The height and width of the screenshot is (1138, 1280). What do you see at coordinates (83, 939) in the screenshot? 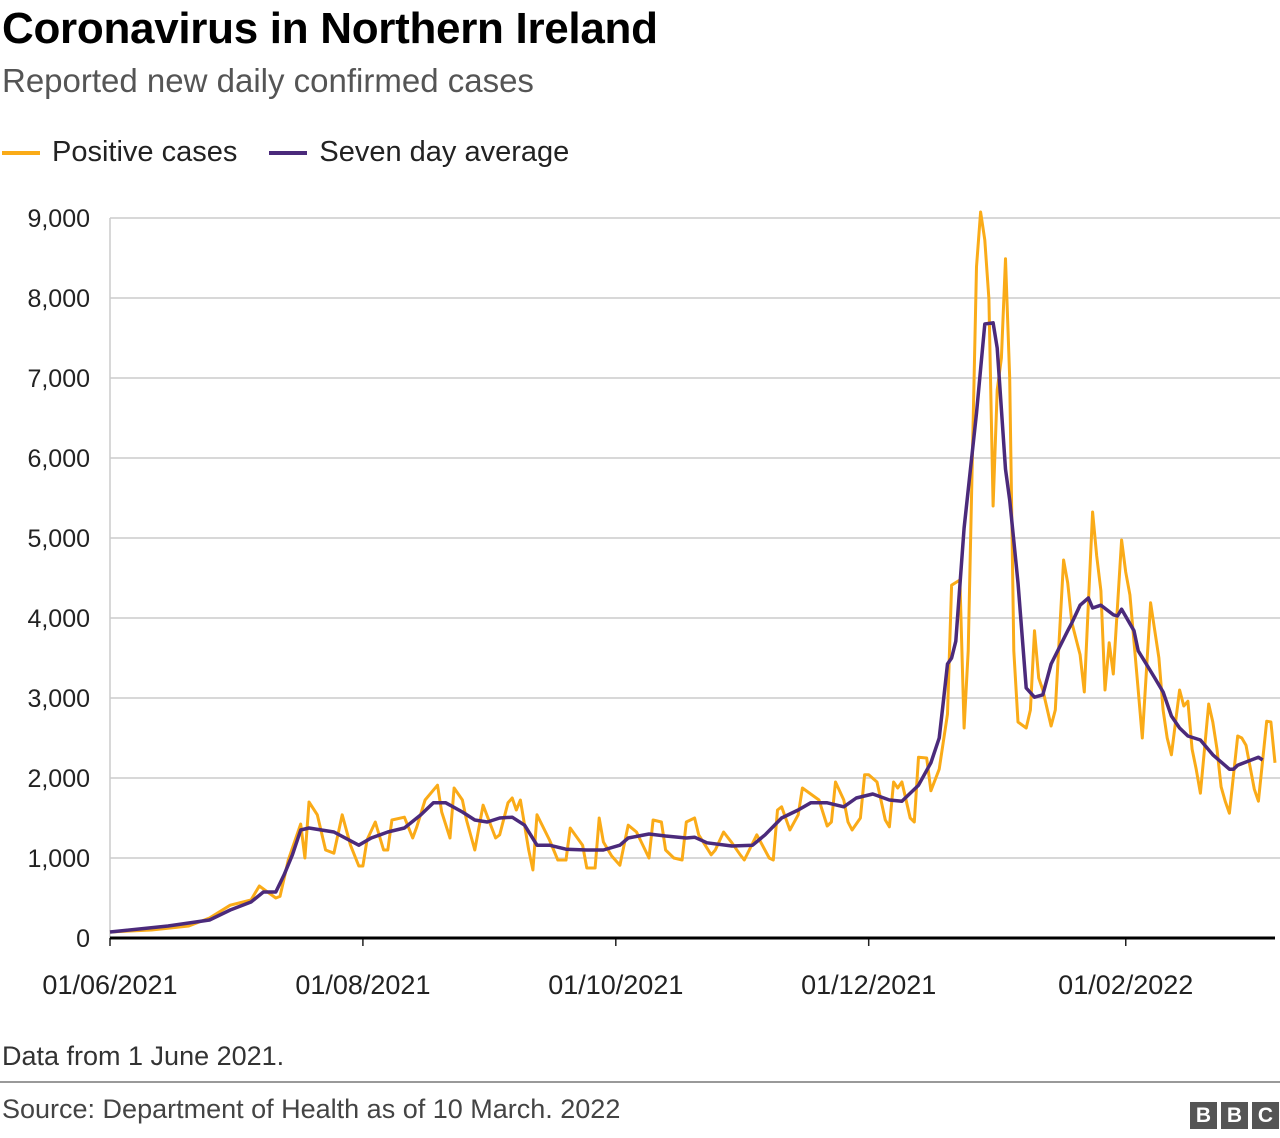
I see `y-tick-label: 0` at bounding box center [83, 939].